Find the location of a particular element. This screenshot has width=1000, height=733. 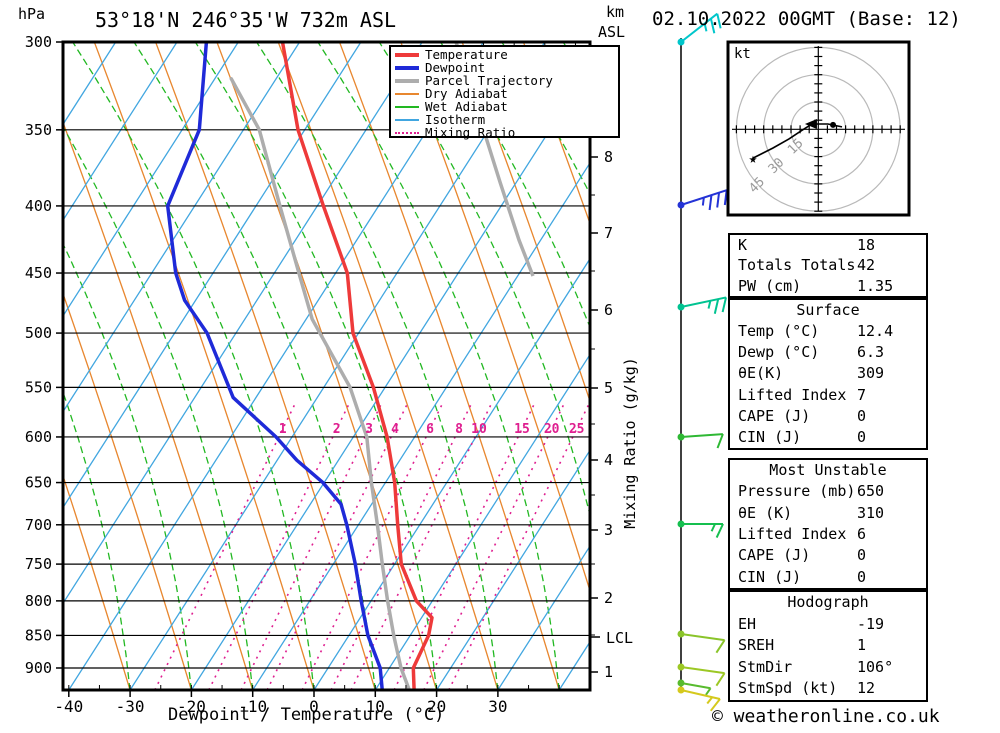

legend-item: Parcel Trajectory is located at coordinates (504, 80).